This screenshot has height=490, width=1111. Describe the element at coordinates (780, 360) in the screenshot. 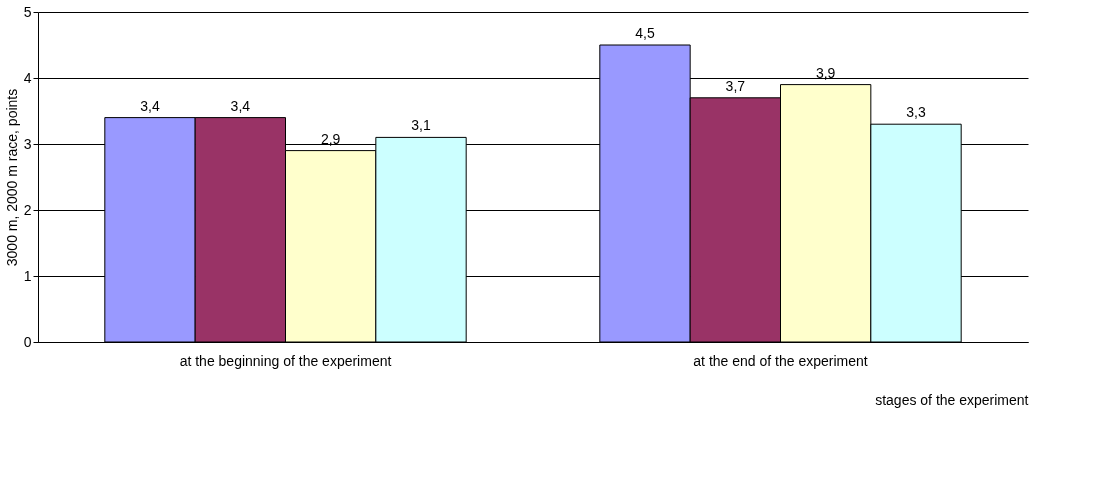

I see `x-tick-label: at the end of the experiment` at that location.